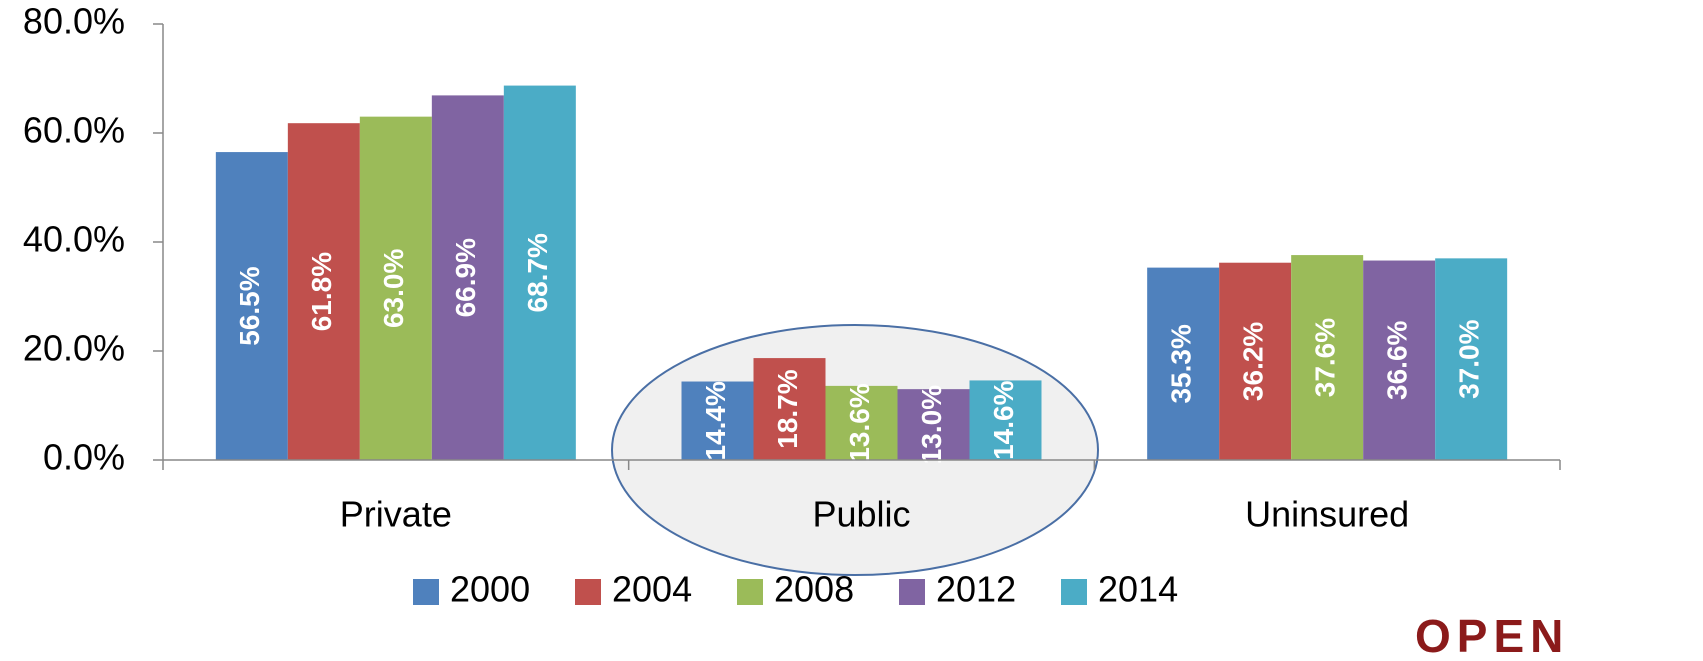 The width and height of the screenshot is (1703, 661). I want to click on x-tick-label: Public, so click(861, 514).